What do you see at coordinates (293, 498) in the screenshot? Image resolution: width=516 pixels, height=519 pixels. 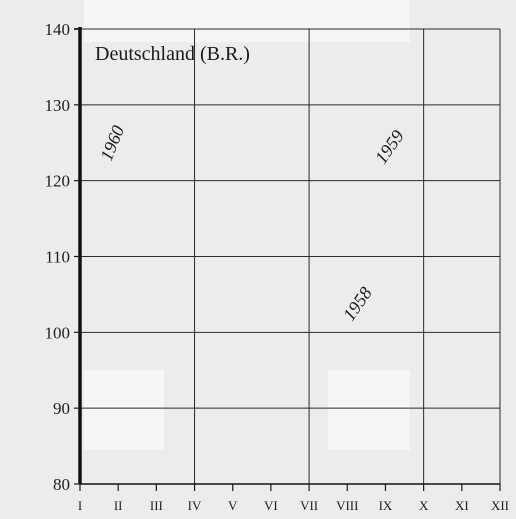 I see `x-axis-ticks: I II III IV V VI VII VIII IX X XI XII` at bounding box center [293, 498].